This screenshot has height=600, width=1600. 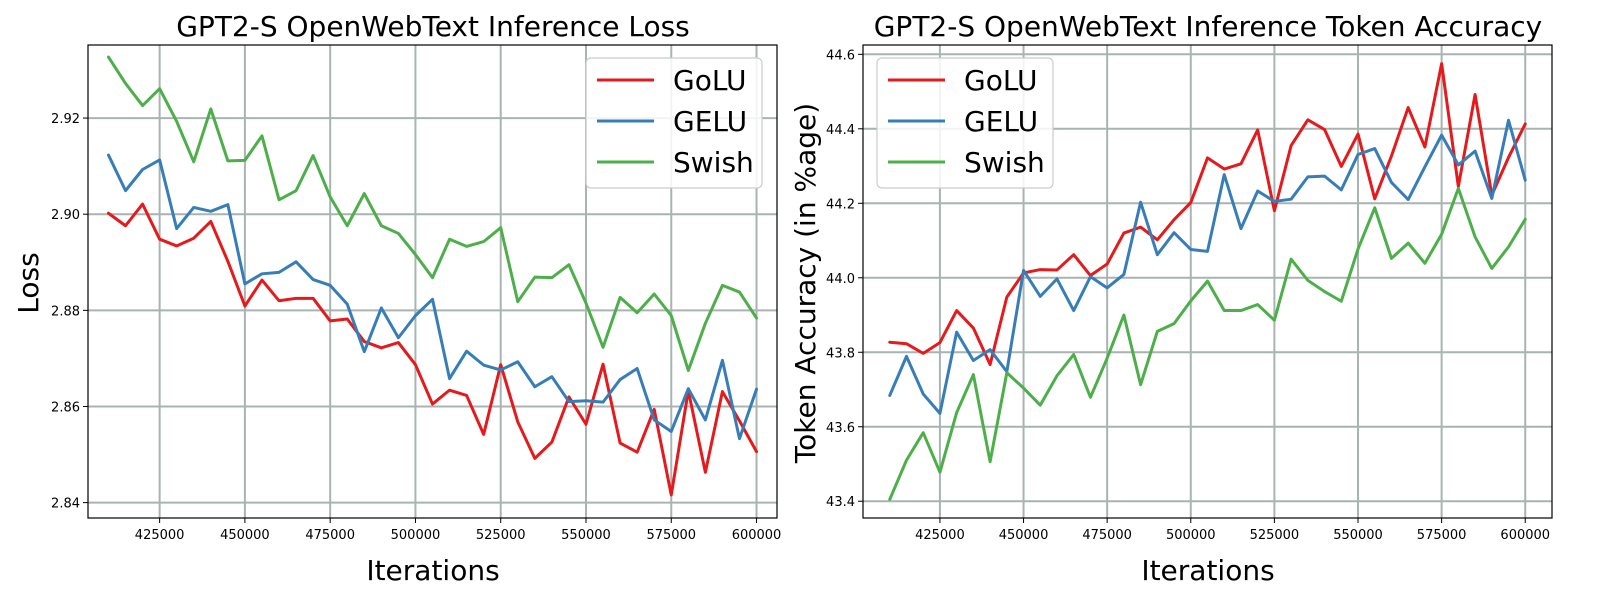 I want to click on loss-y-tick-label: 2.92, so click(x=65, y=119).